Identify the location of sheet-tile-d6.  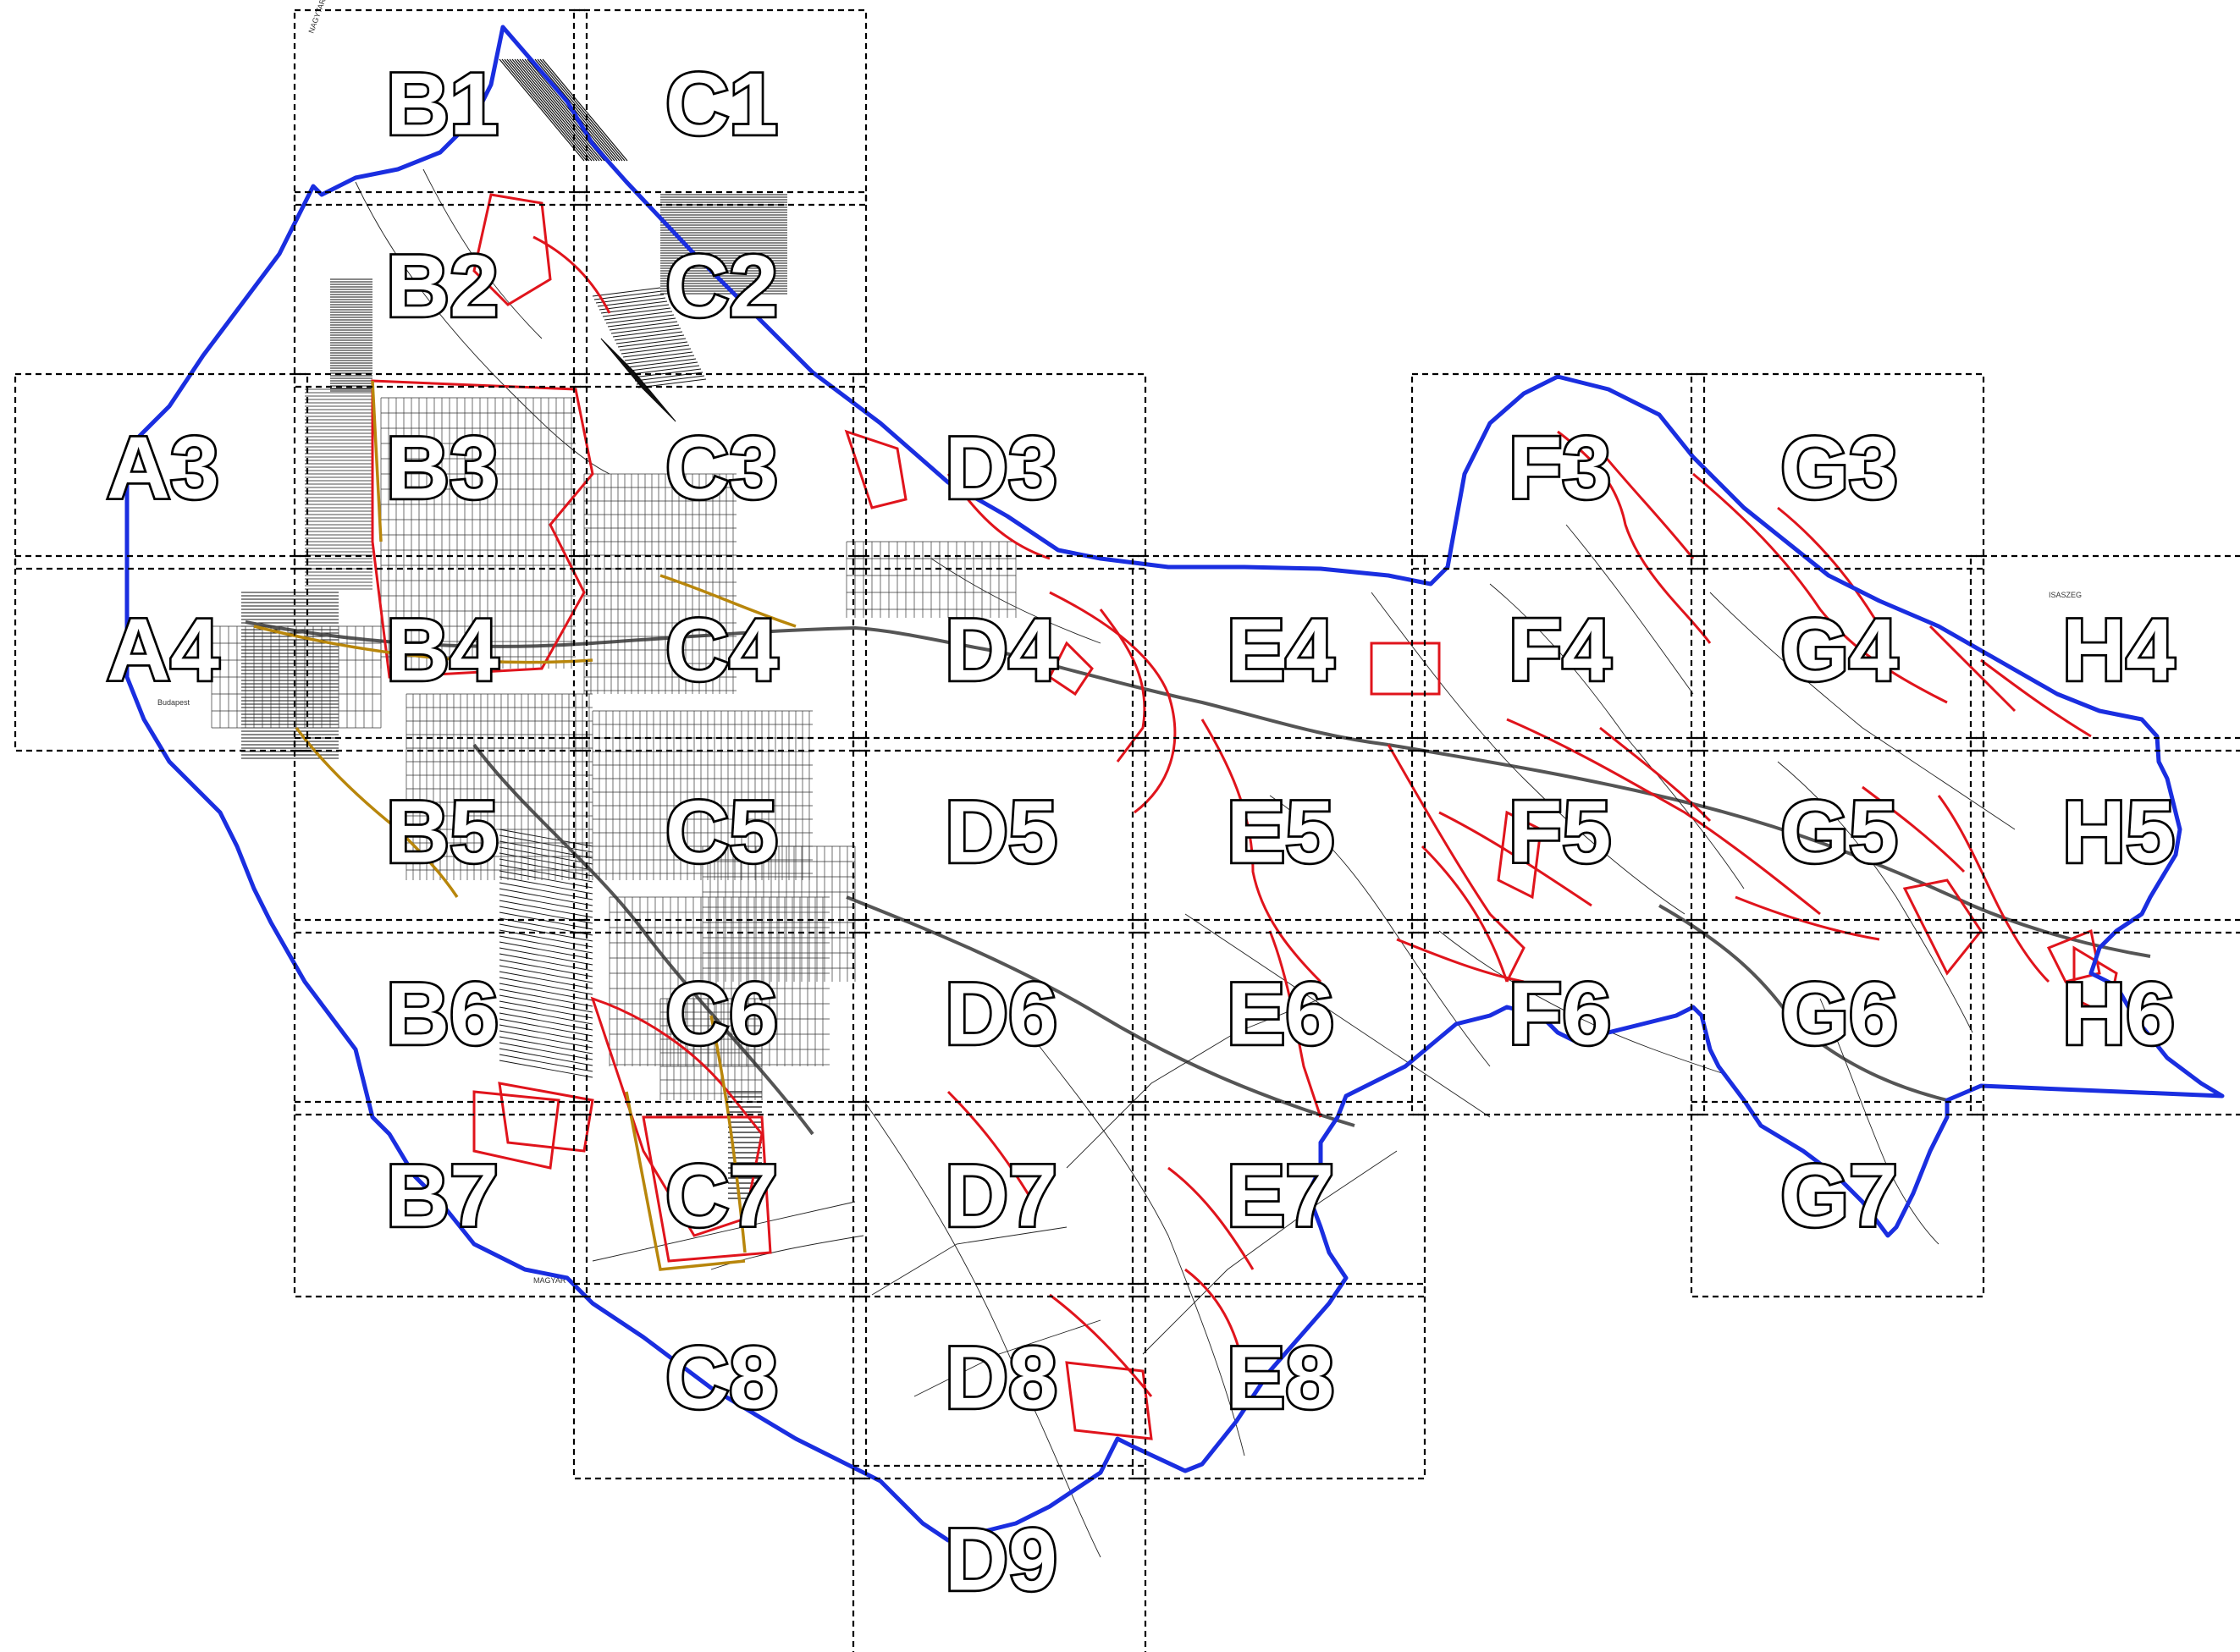
(999, 1017).